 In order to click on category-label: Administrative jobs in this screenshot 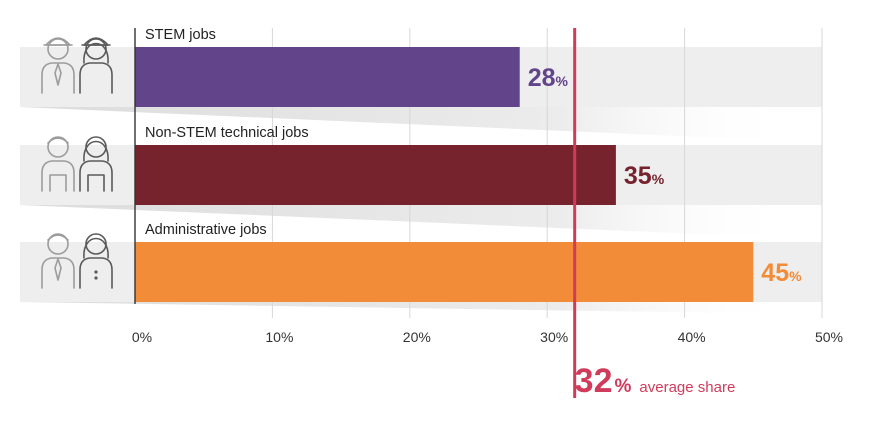, I will do `click(206, 230)`.